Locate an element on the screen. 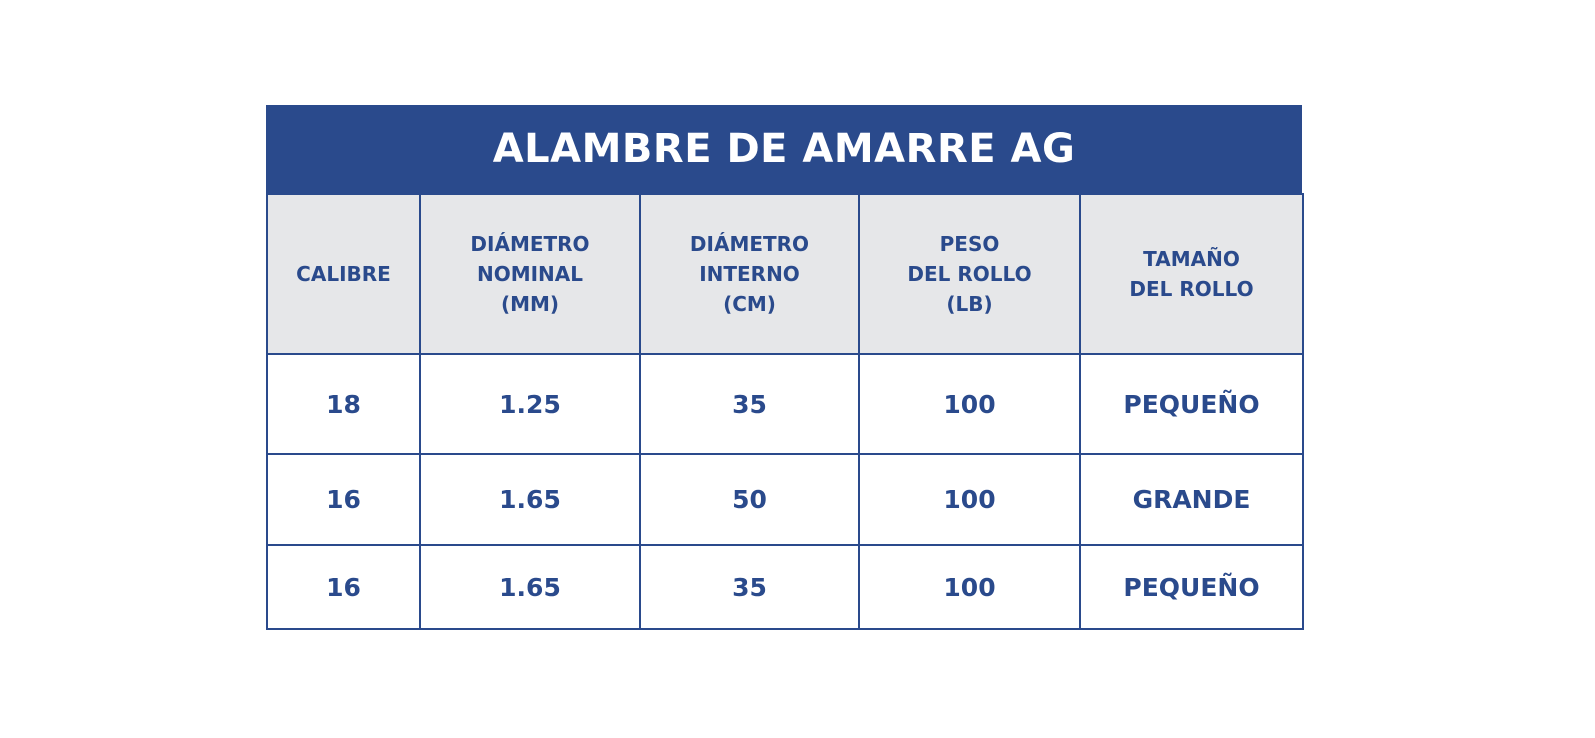  header-tamano: TAMAÑO DEL ROLLO is located at coordinates (1191, 274).